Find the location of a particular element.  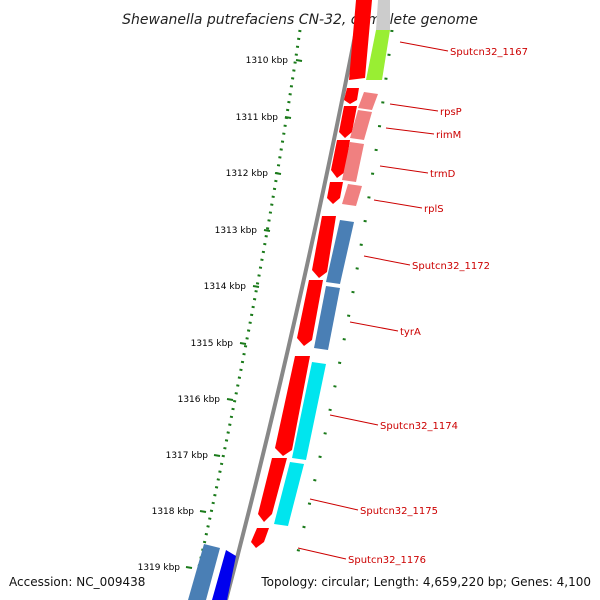

tick-label: 1312 kbp is located at coordinates (247, 174).